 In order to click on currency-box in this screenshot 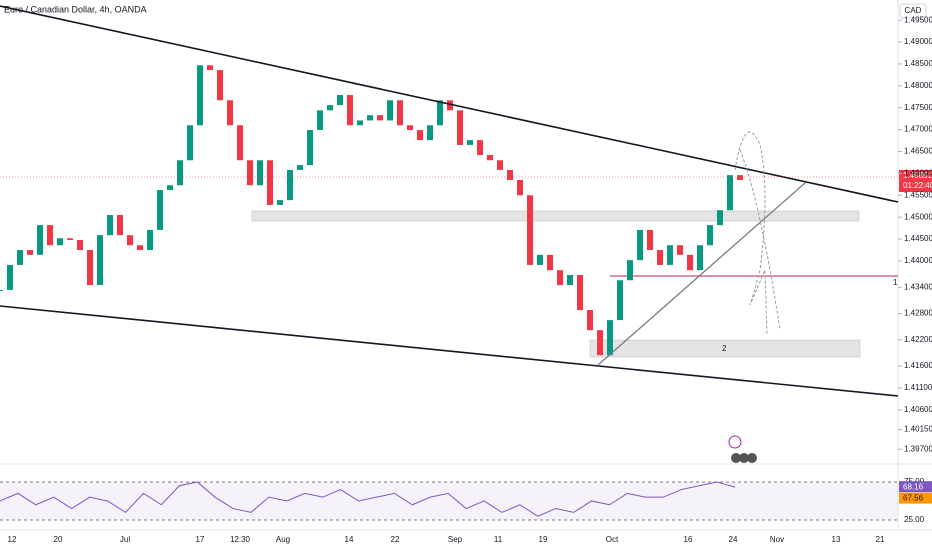, I will do `click(913, 11)`.